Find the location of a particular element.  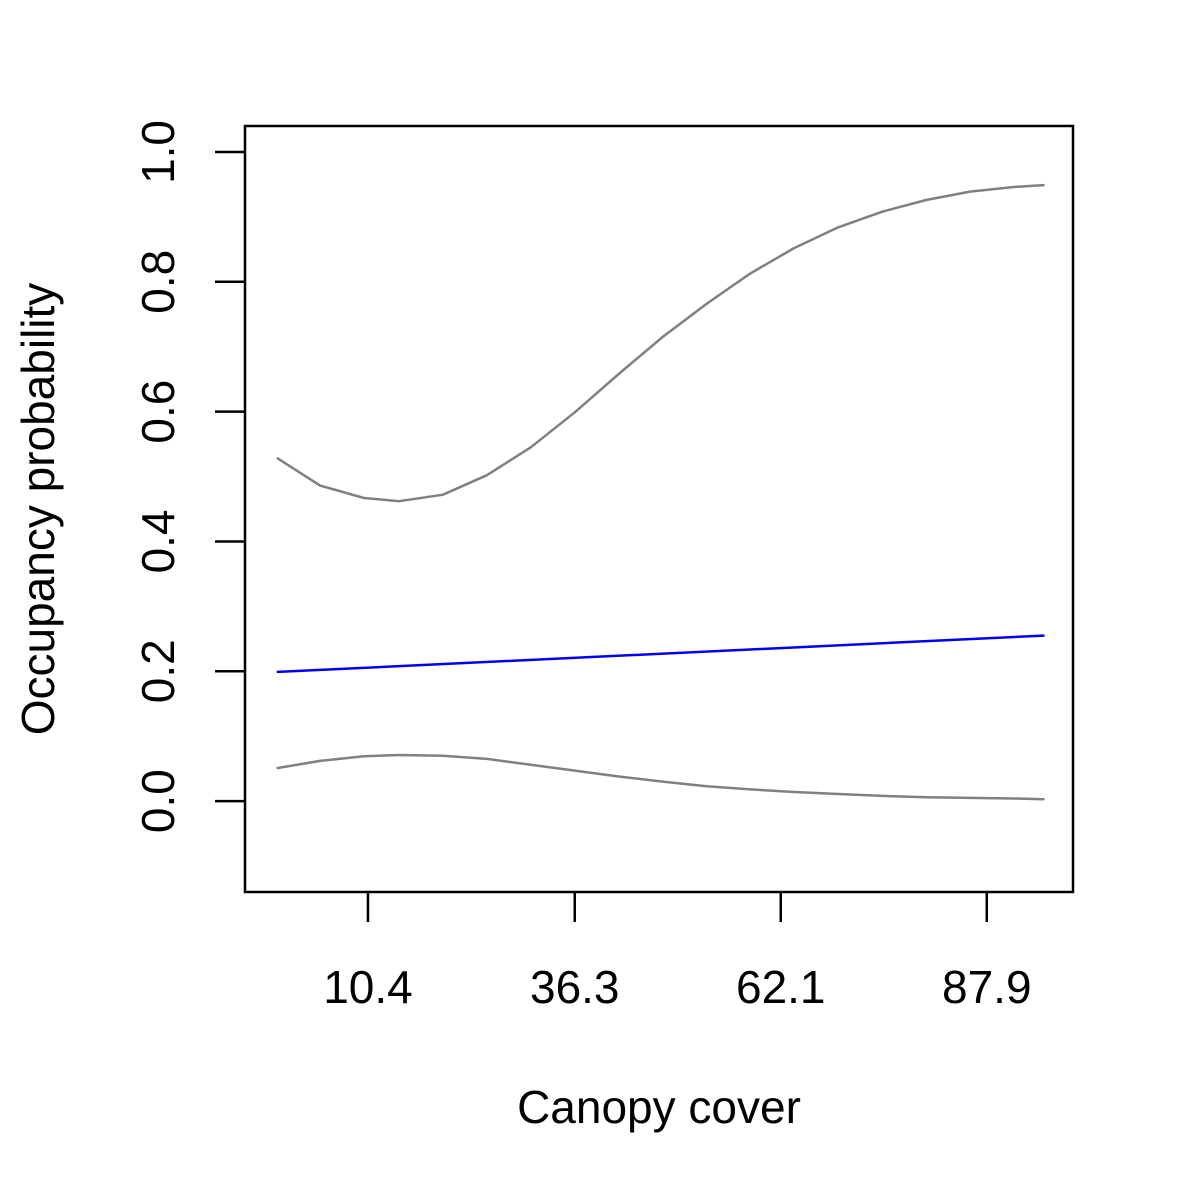

x-axis-title: Canopy cover is located at coordinates (659, 1107).